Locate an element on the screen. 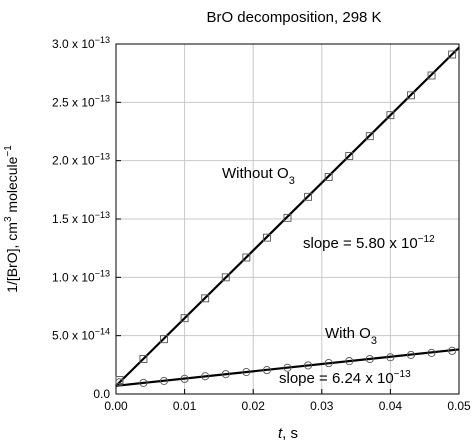  y-tick-label: 0.0 is located at coordinates (101, 394).